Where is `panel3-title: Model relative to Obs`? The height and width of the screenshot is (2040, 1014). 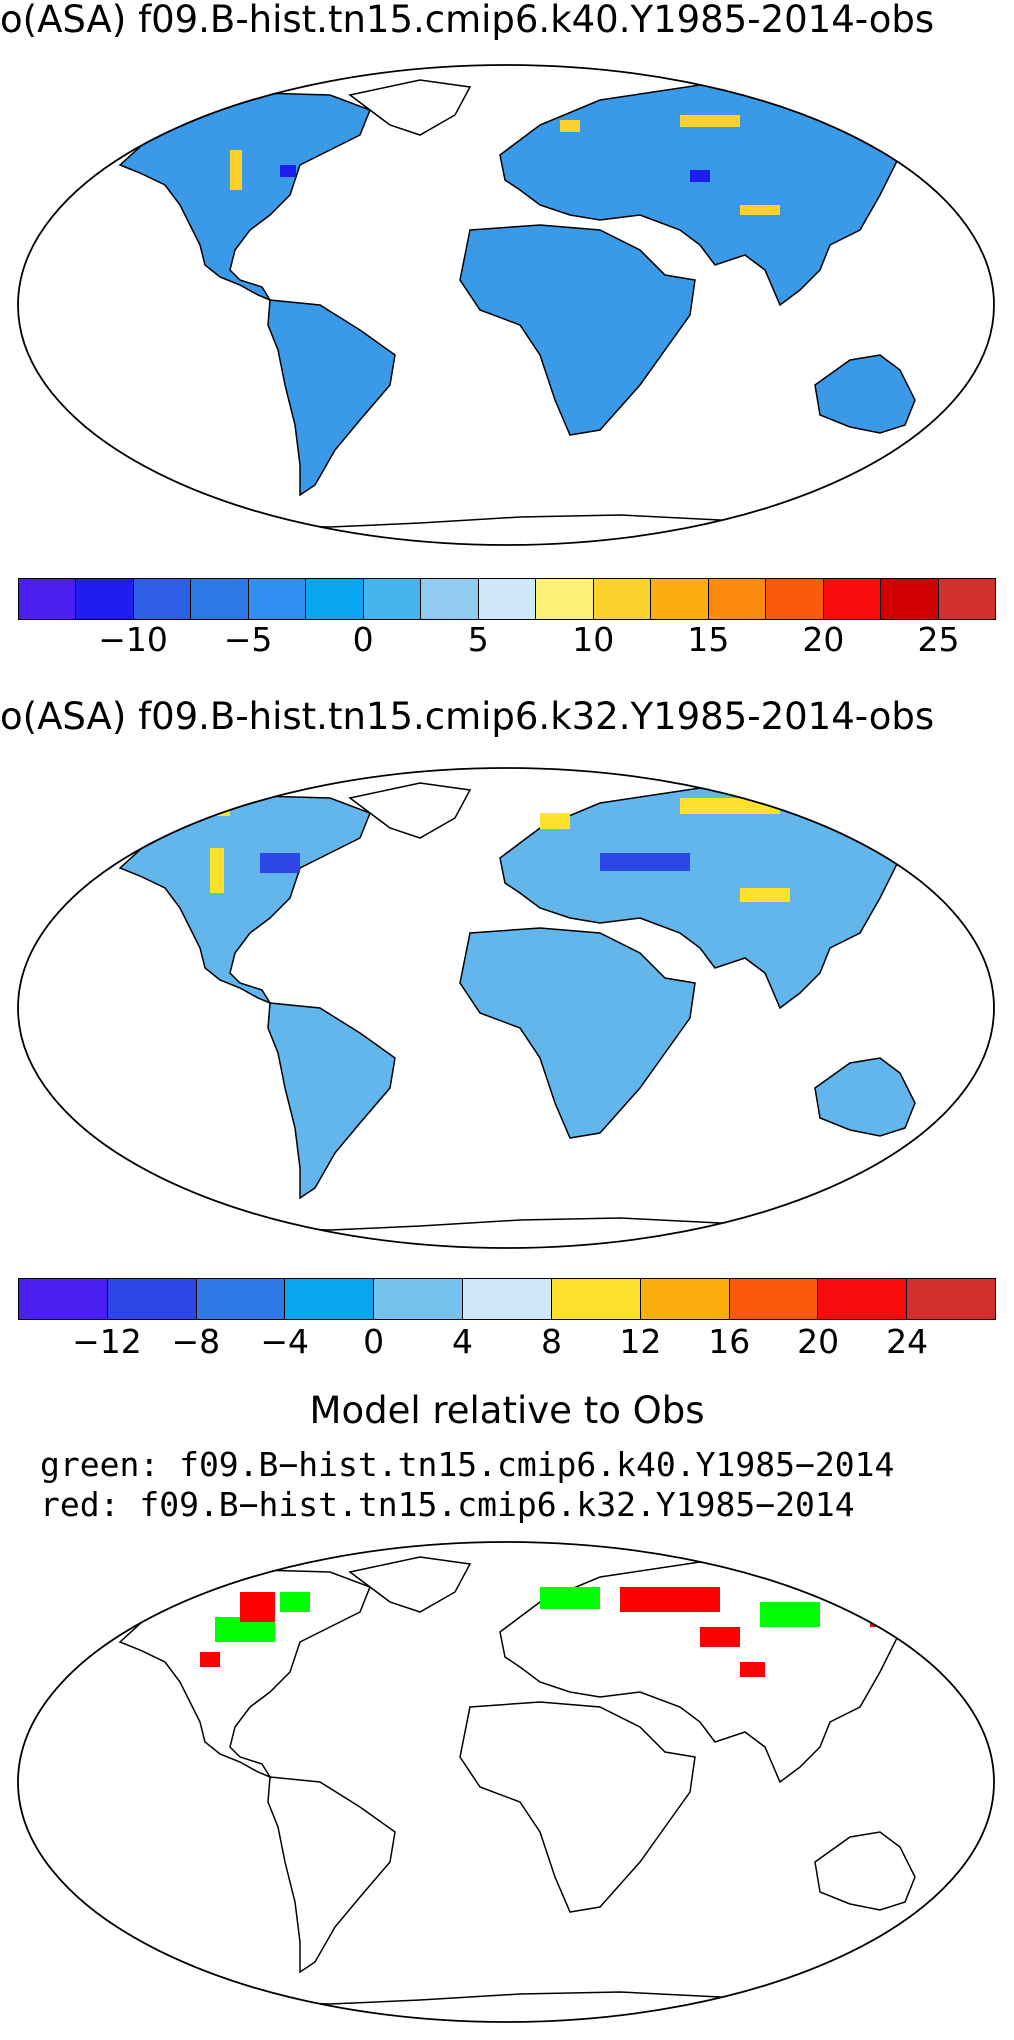 panel3-title: Model relative to Obs is located at coordinates (507, 1410).